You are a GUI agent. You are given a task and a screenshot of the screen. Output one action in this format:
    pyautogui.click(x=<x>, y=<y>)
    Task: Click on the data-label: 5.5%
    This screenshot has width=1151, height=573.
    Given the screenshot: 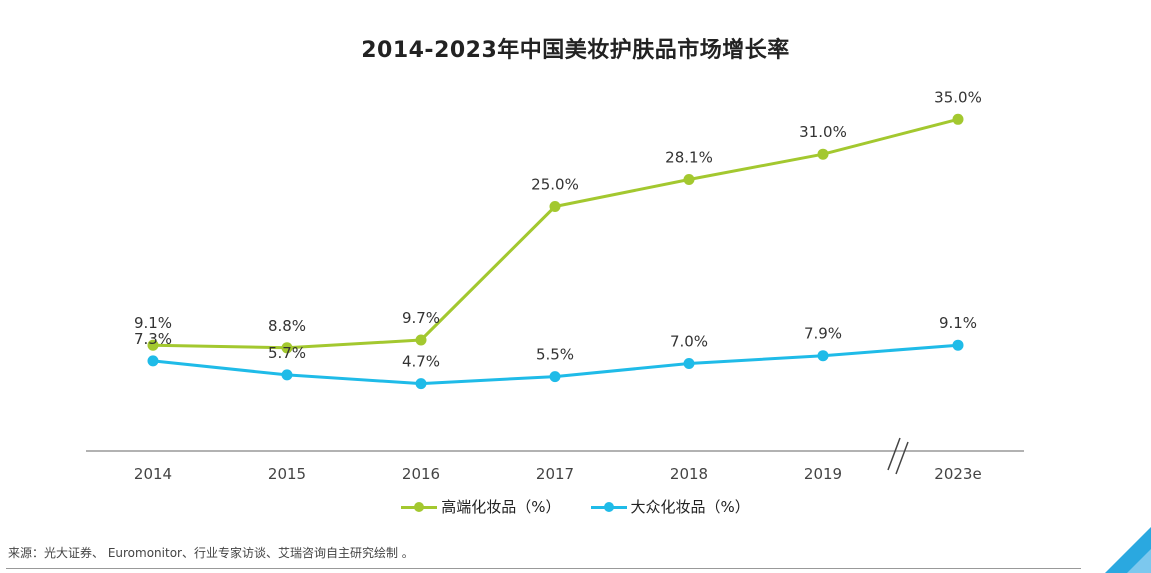 What is the action you would take?
    pyautogui.click(x=555, y=355)
    